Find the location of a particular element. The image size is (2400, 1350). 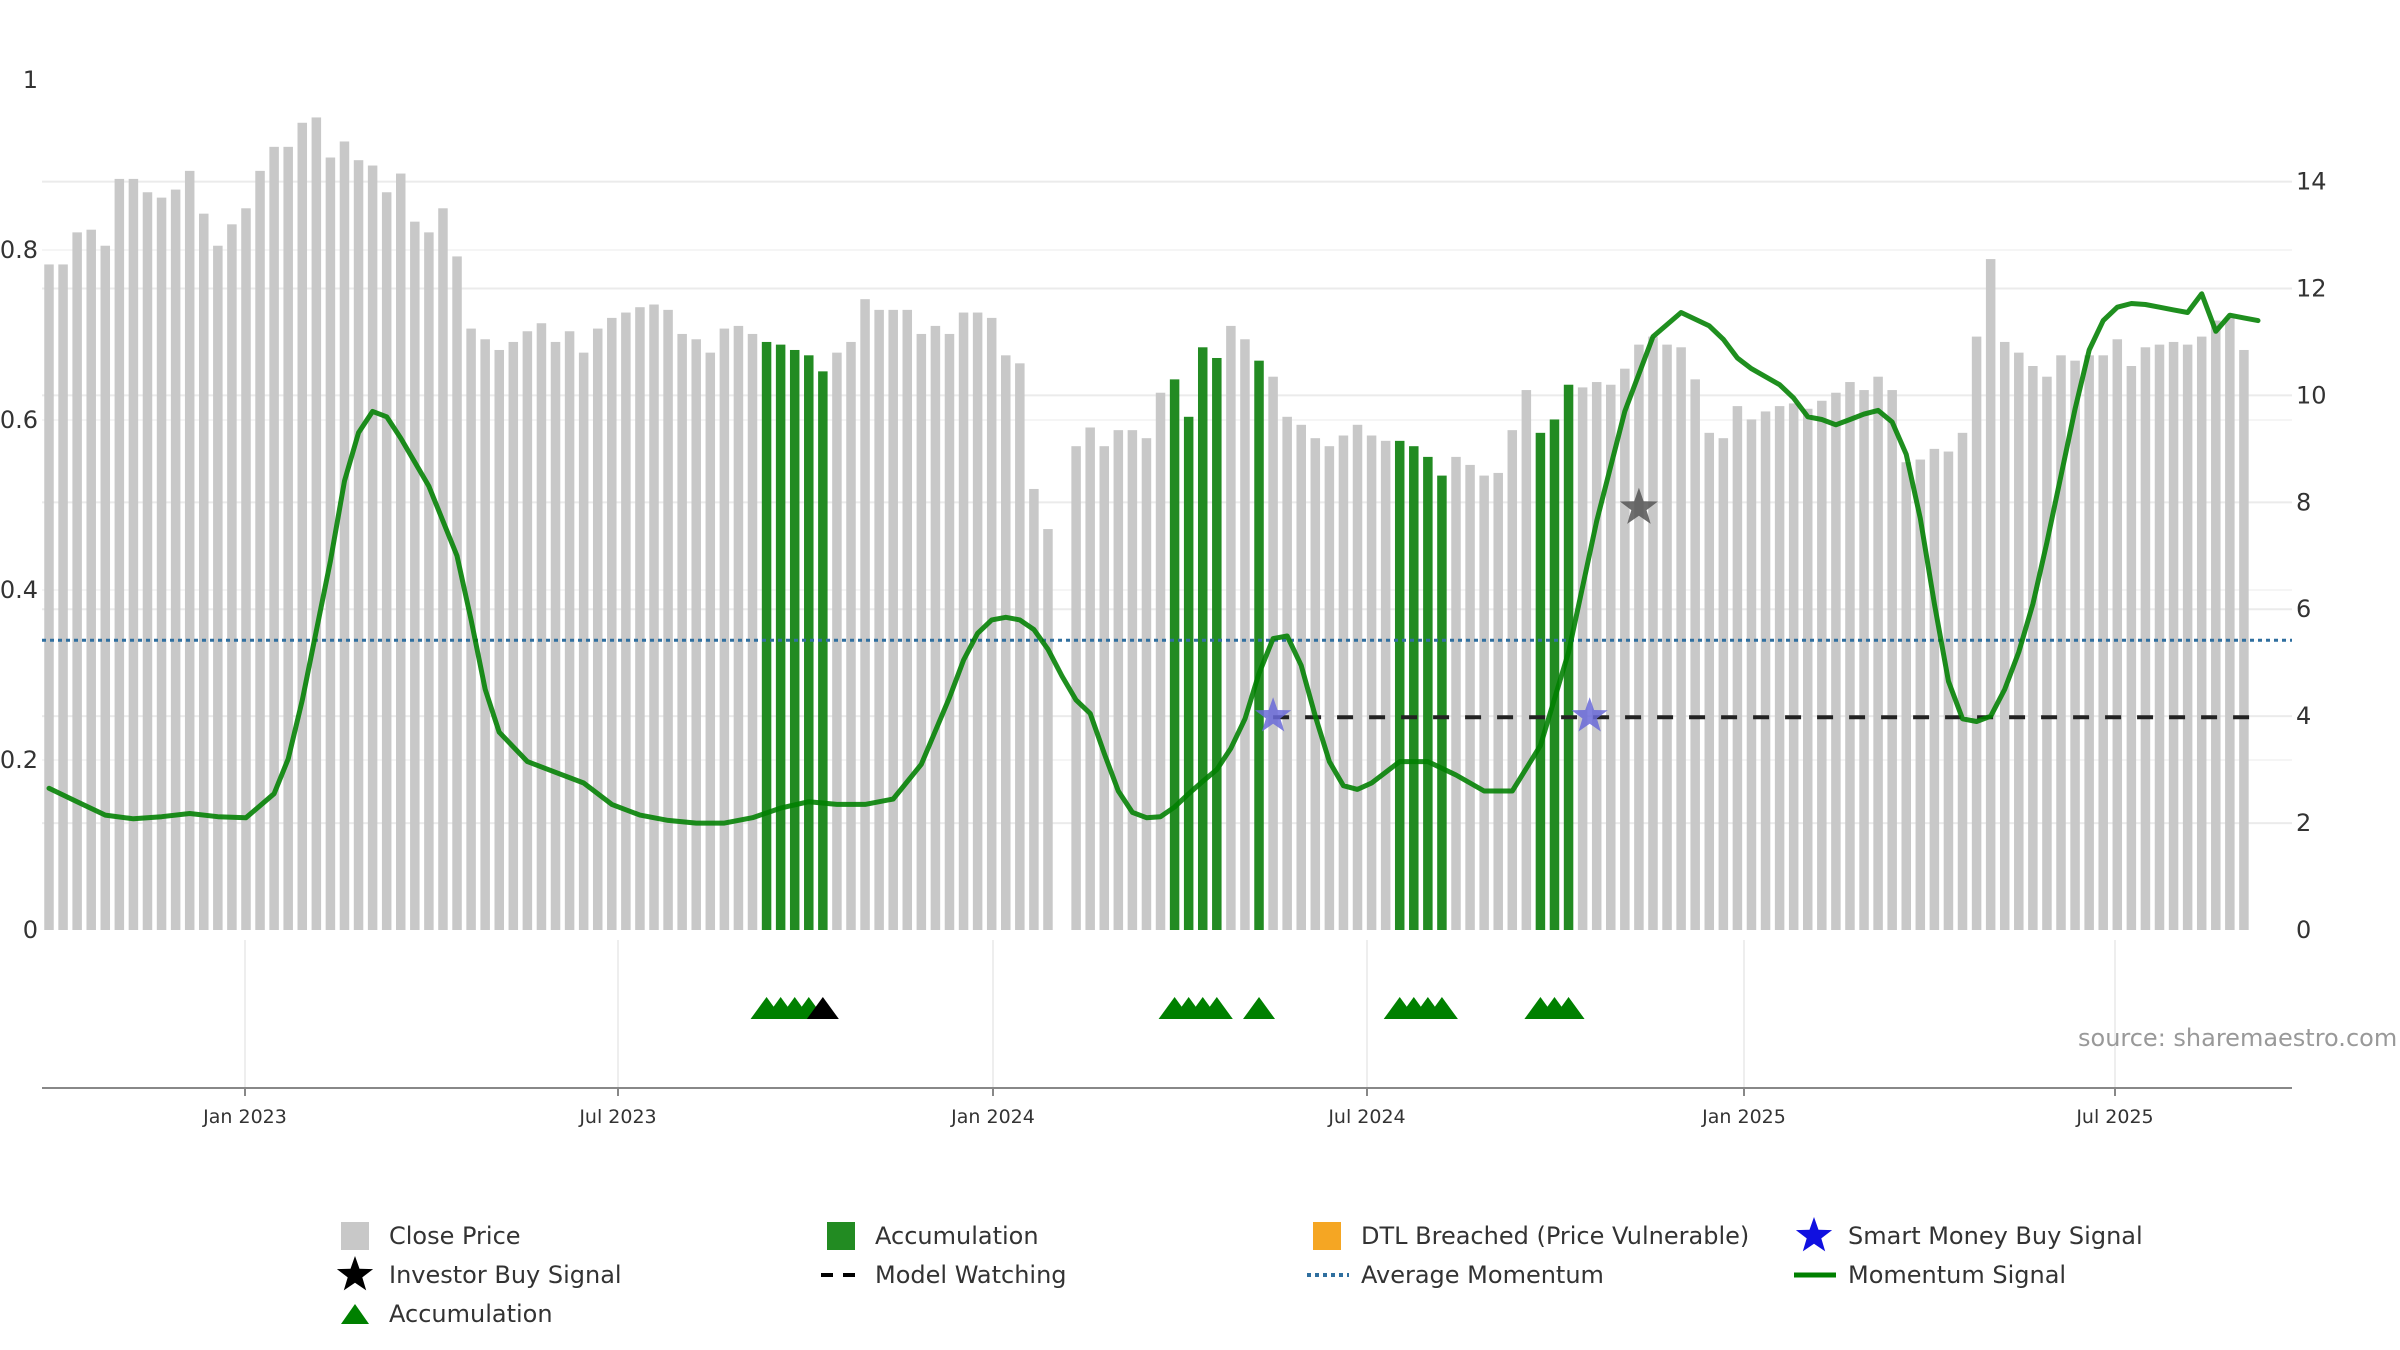

y-right-tick-label: 6 is located at coordinates (2303, 609).